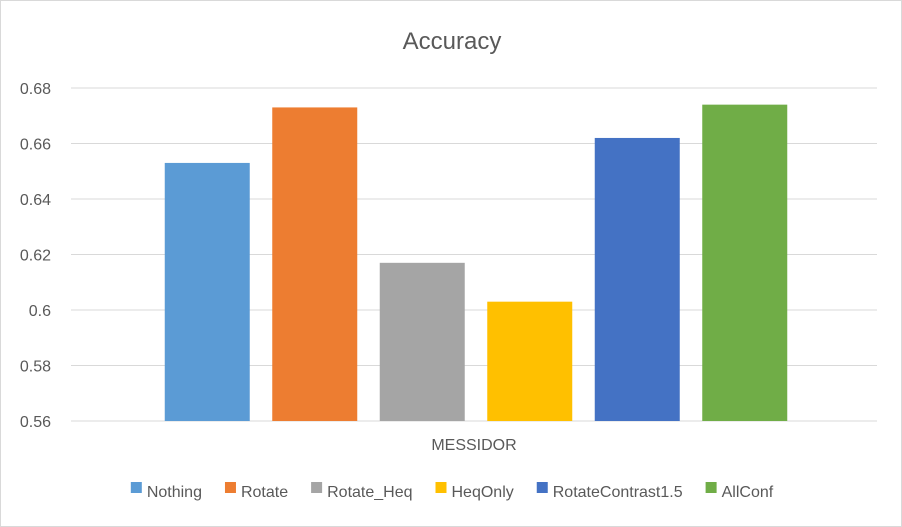  I want to click on y-tick-label: 0.58, so click(35, 367).